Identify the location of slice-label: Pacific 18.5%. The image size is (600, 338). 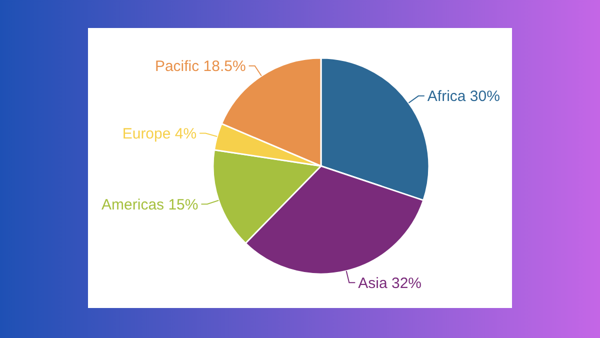
(200, 67).